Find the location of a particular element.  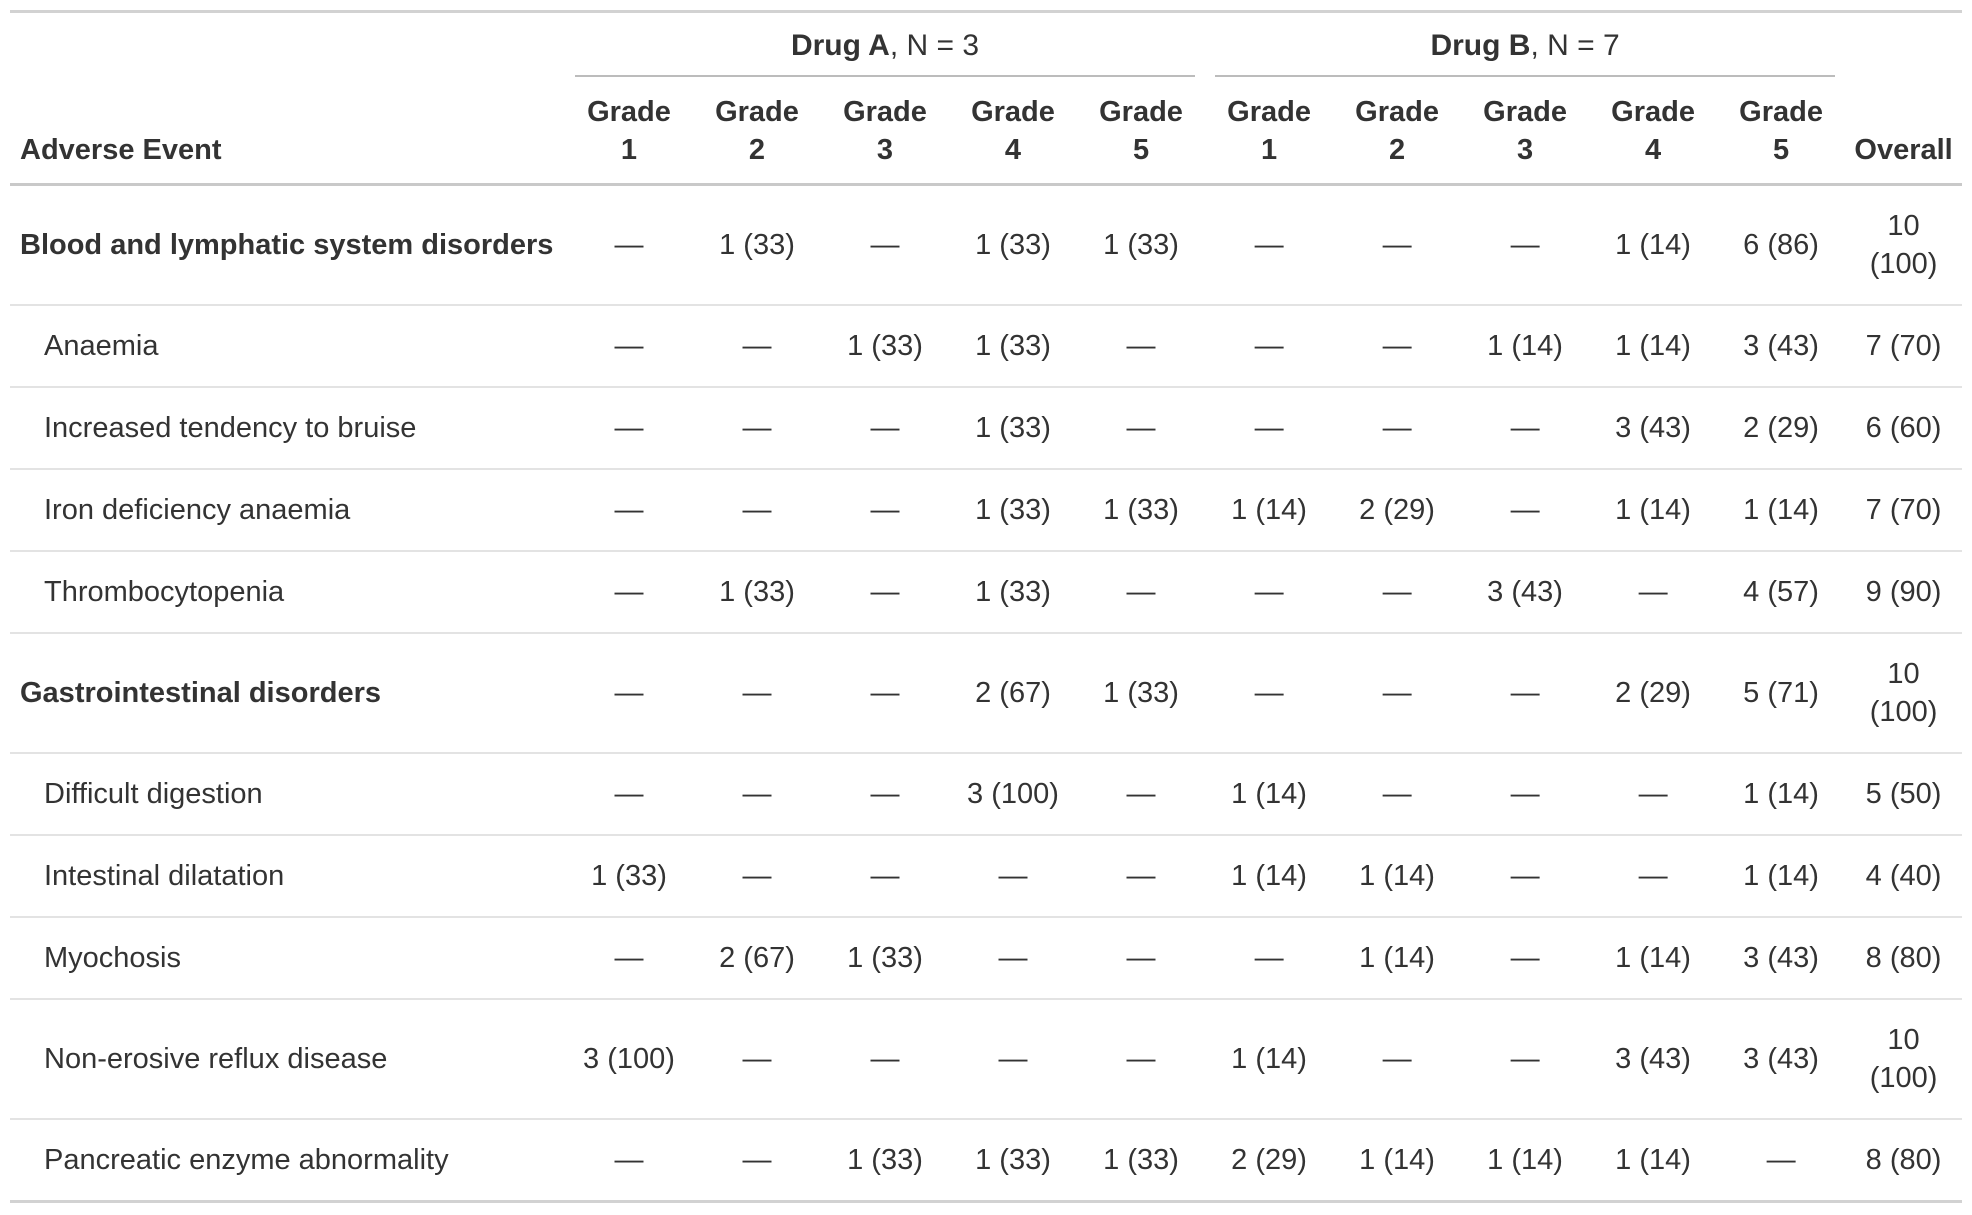

grade-value-cell: 6 (86) is located at coordinates (1781, 245).